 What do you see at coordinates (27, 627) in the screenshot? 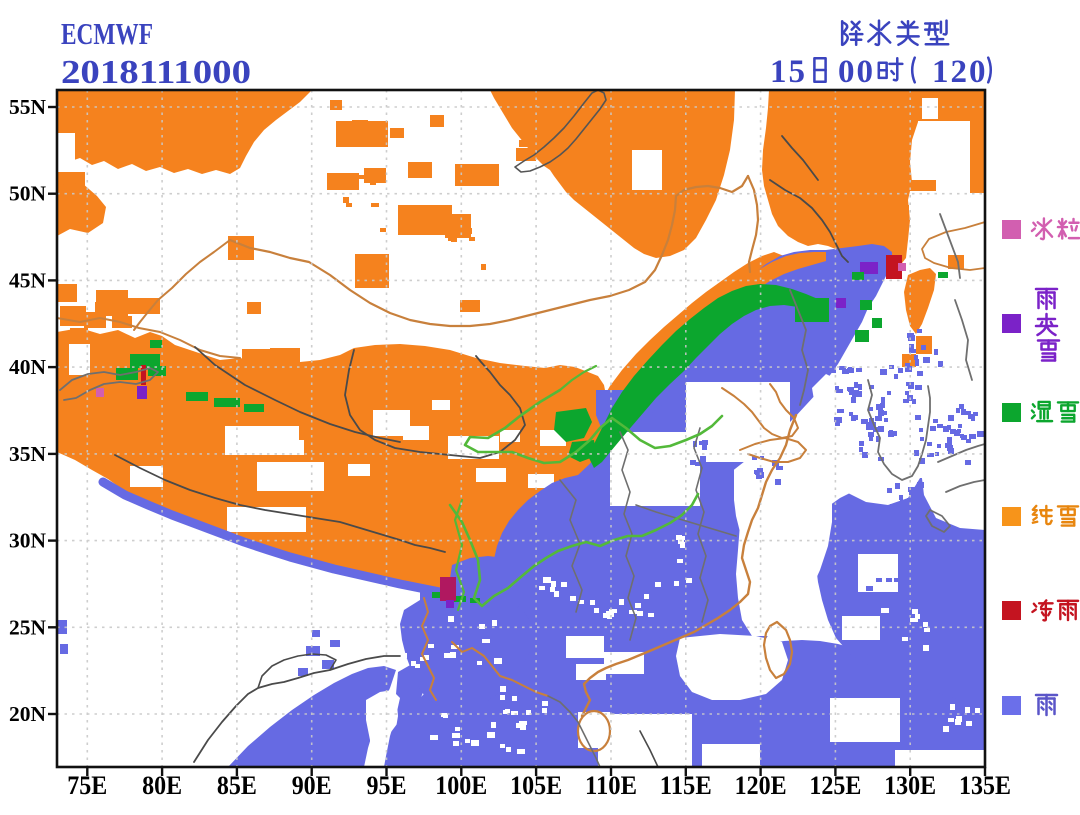
I see `svg-text: 25N` at bounding box center [27, 627].